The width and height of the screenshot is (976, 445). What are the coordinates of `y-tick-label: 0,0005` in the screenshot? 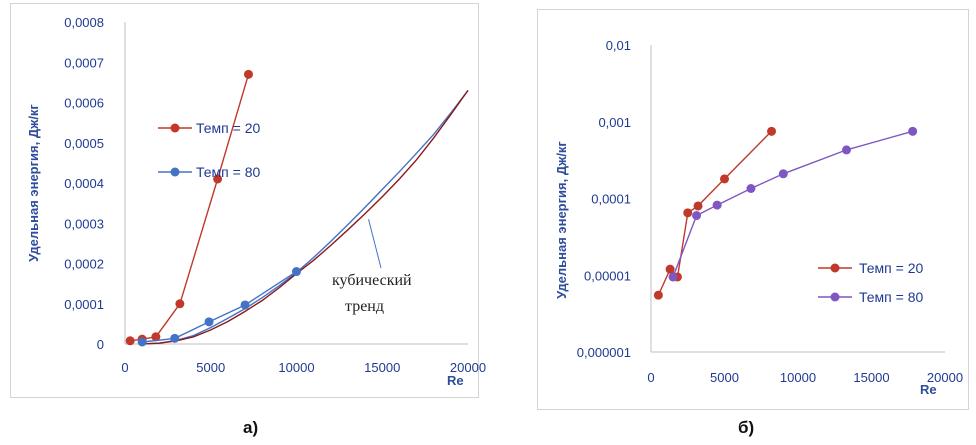 It's located at (84, 143).